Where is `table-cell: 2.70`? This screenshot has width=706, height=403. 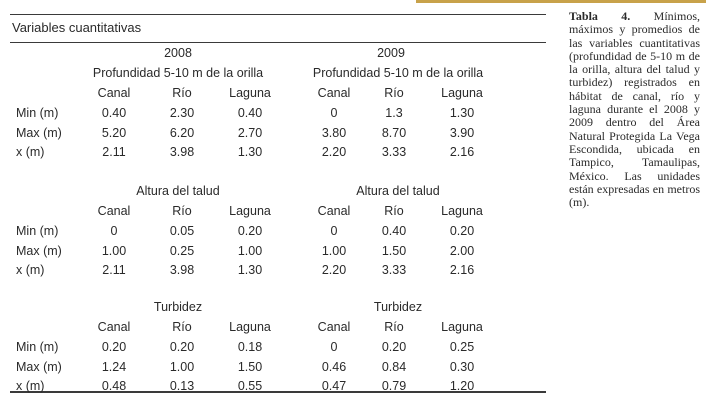
table-cell: 2.70 is located at coordinates (250, 132).